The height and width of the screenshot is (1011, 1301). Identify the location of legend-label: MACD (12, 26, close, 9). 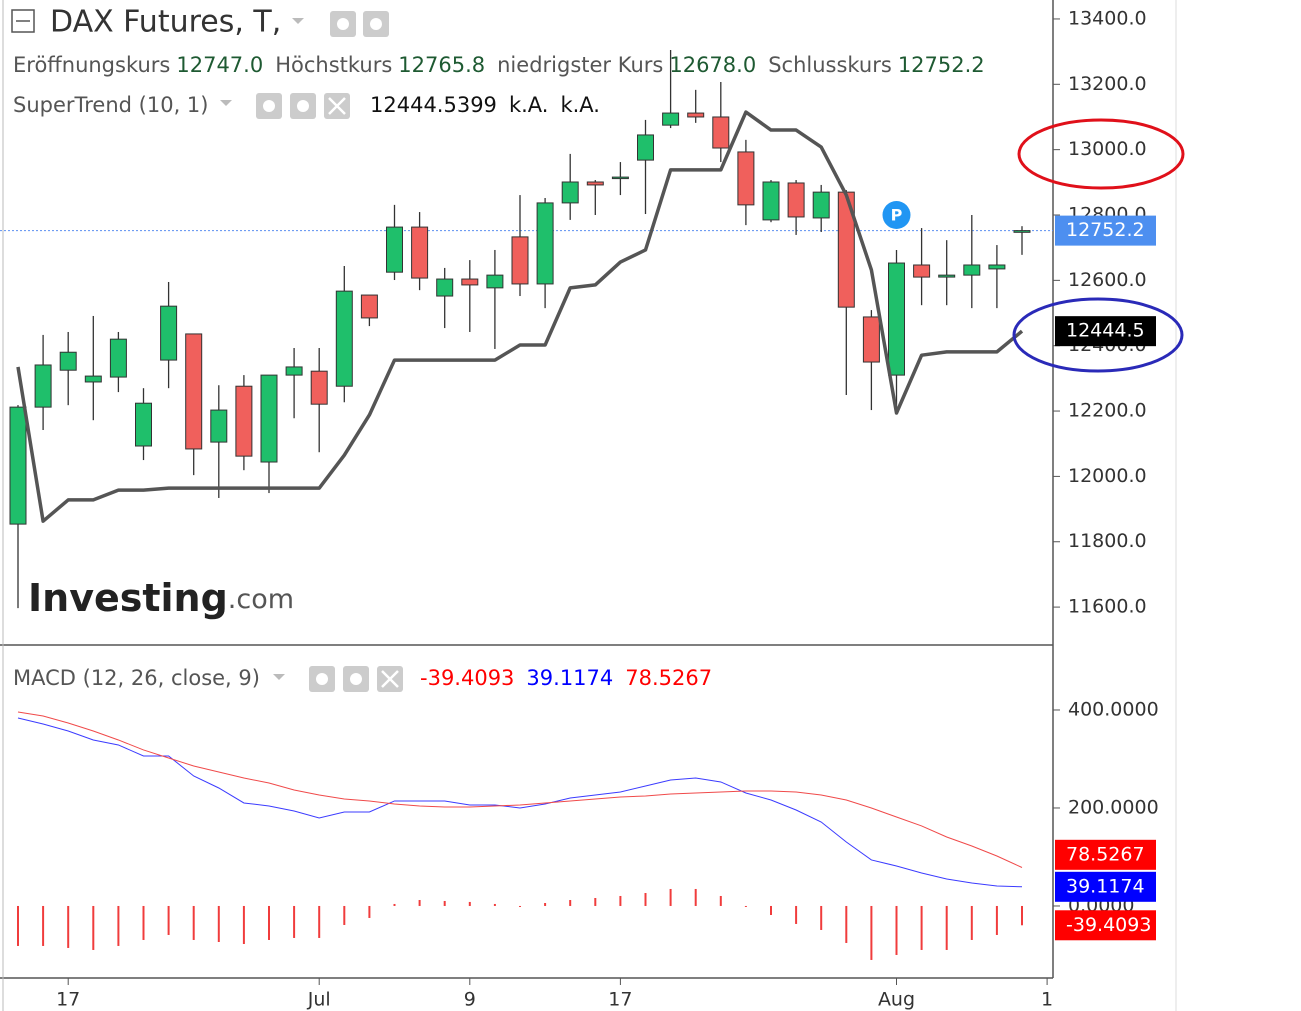
(136, 678).